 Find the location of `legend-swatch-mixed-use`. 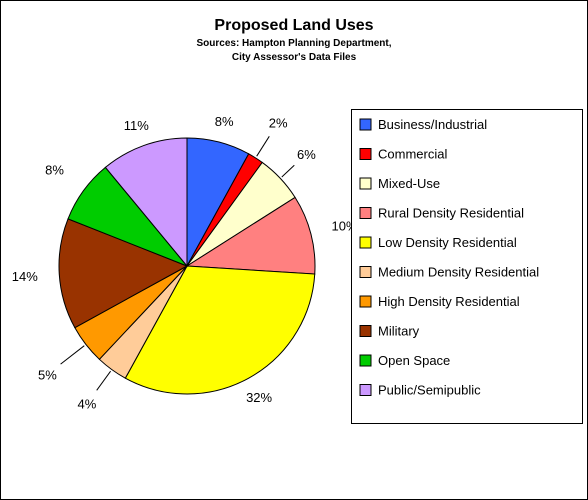

legend-swatch-mixed-use is located at coordinates (365, 183).